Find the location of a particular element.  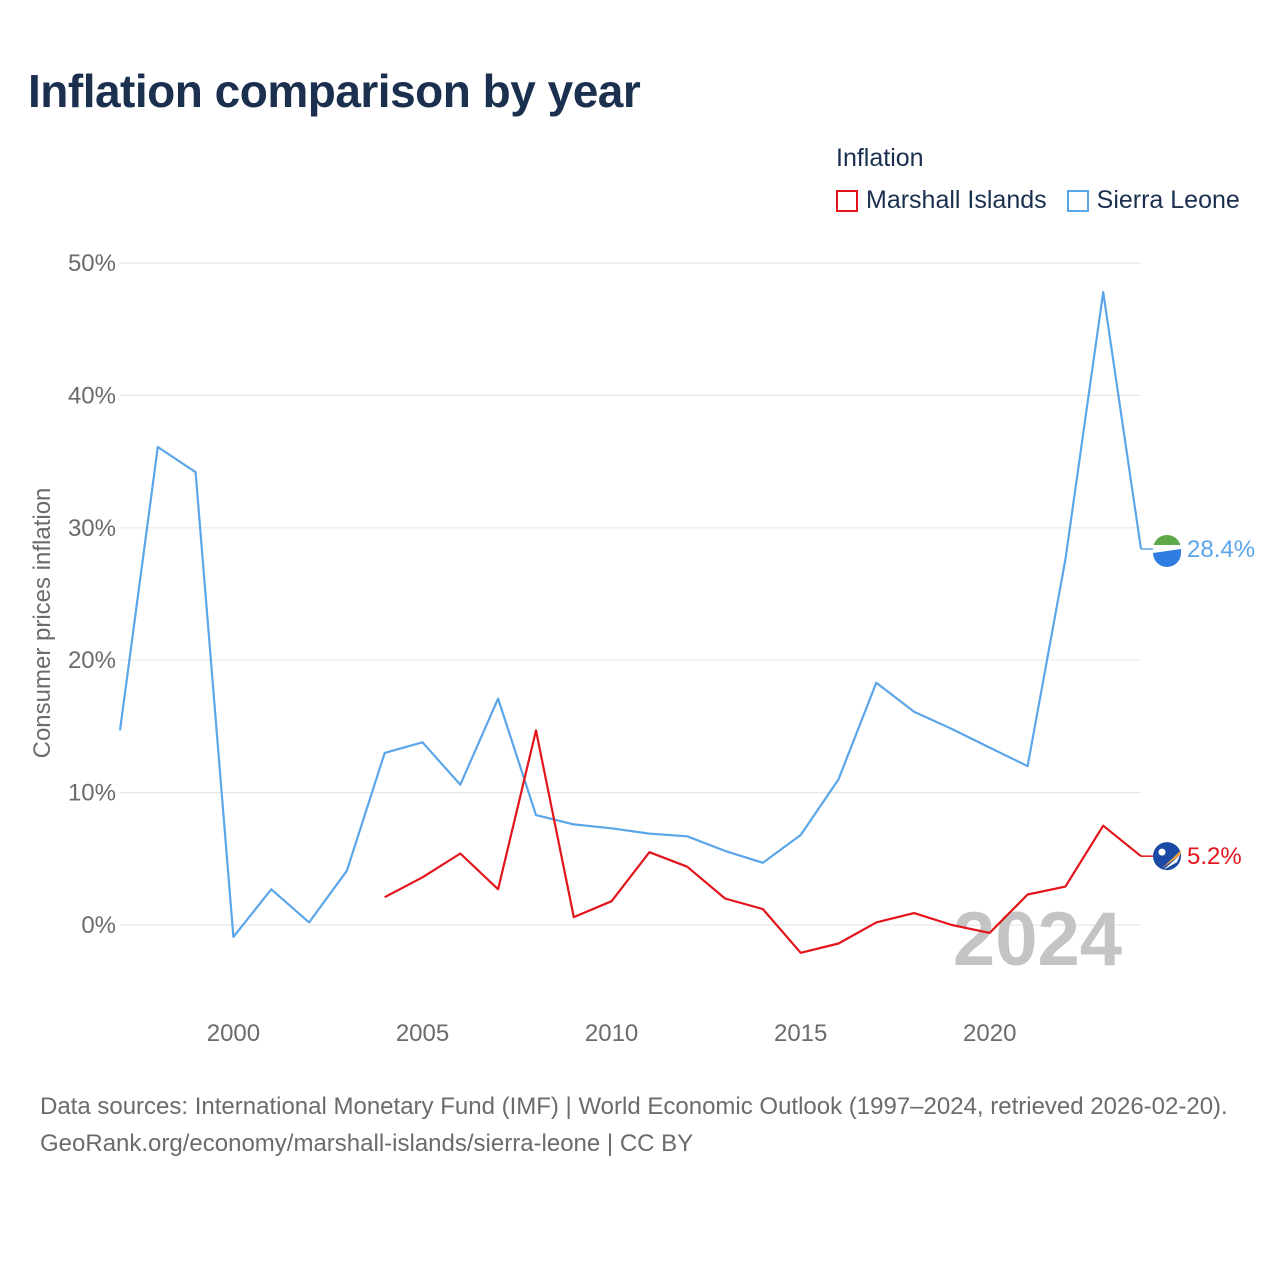

end-labels: 28.4% 5.2% is located at coordinates (1198, 702).